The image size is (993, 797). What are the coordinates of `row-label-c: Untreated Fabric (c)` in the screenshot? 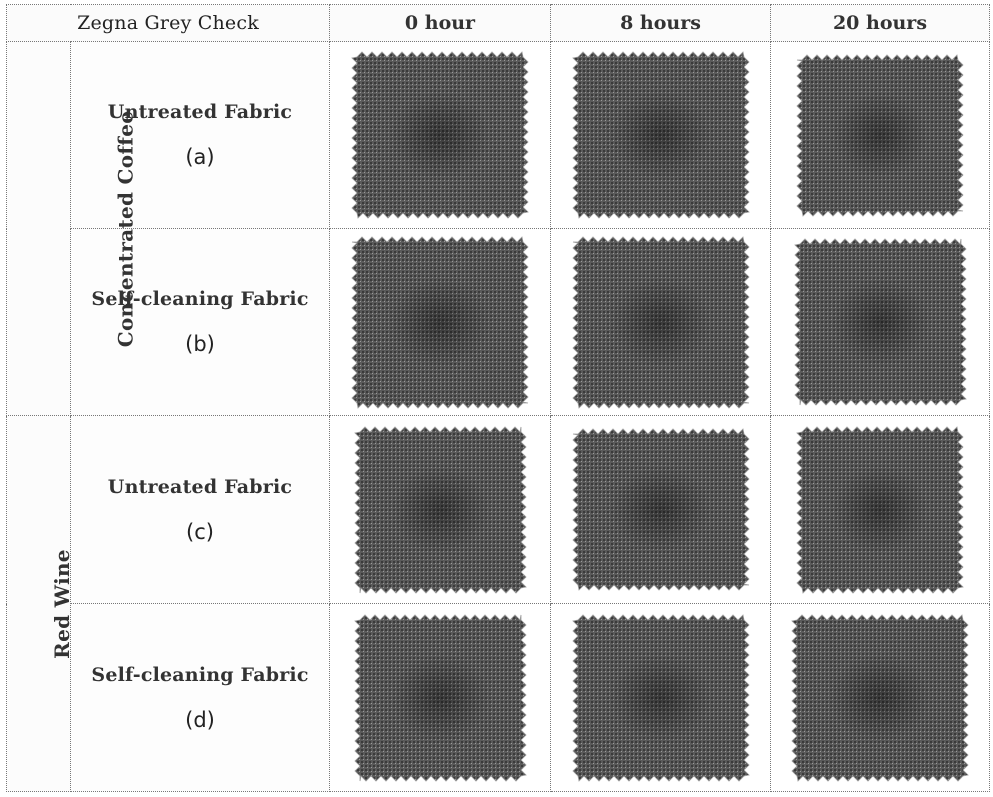 It's located at (200, 510).